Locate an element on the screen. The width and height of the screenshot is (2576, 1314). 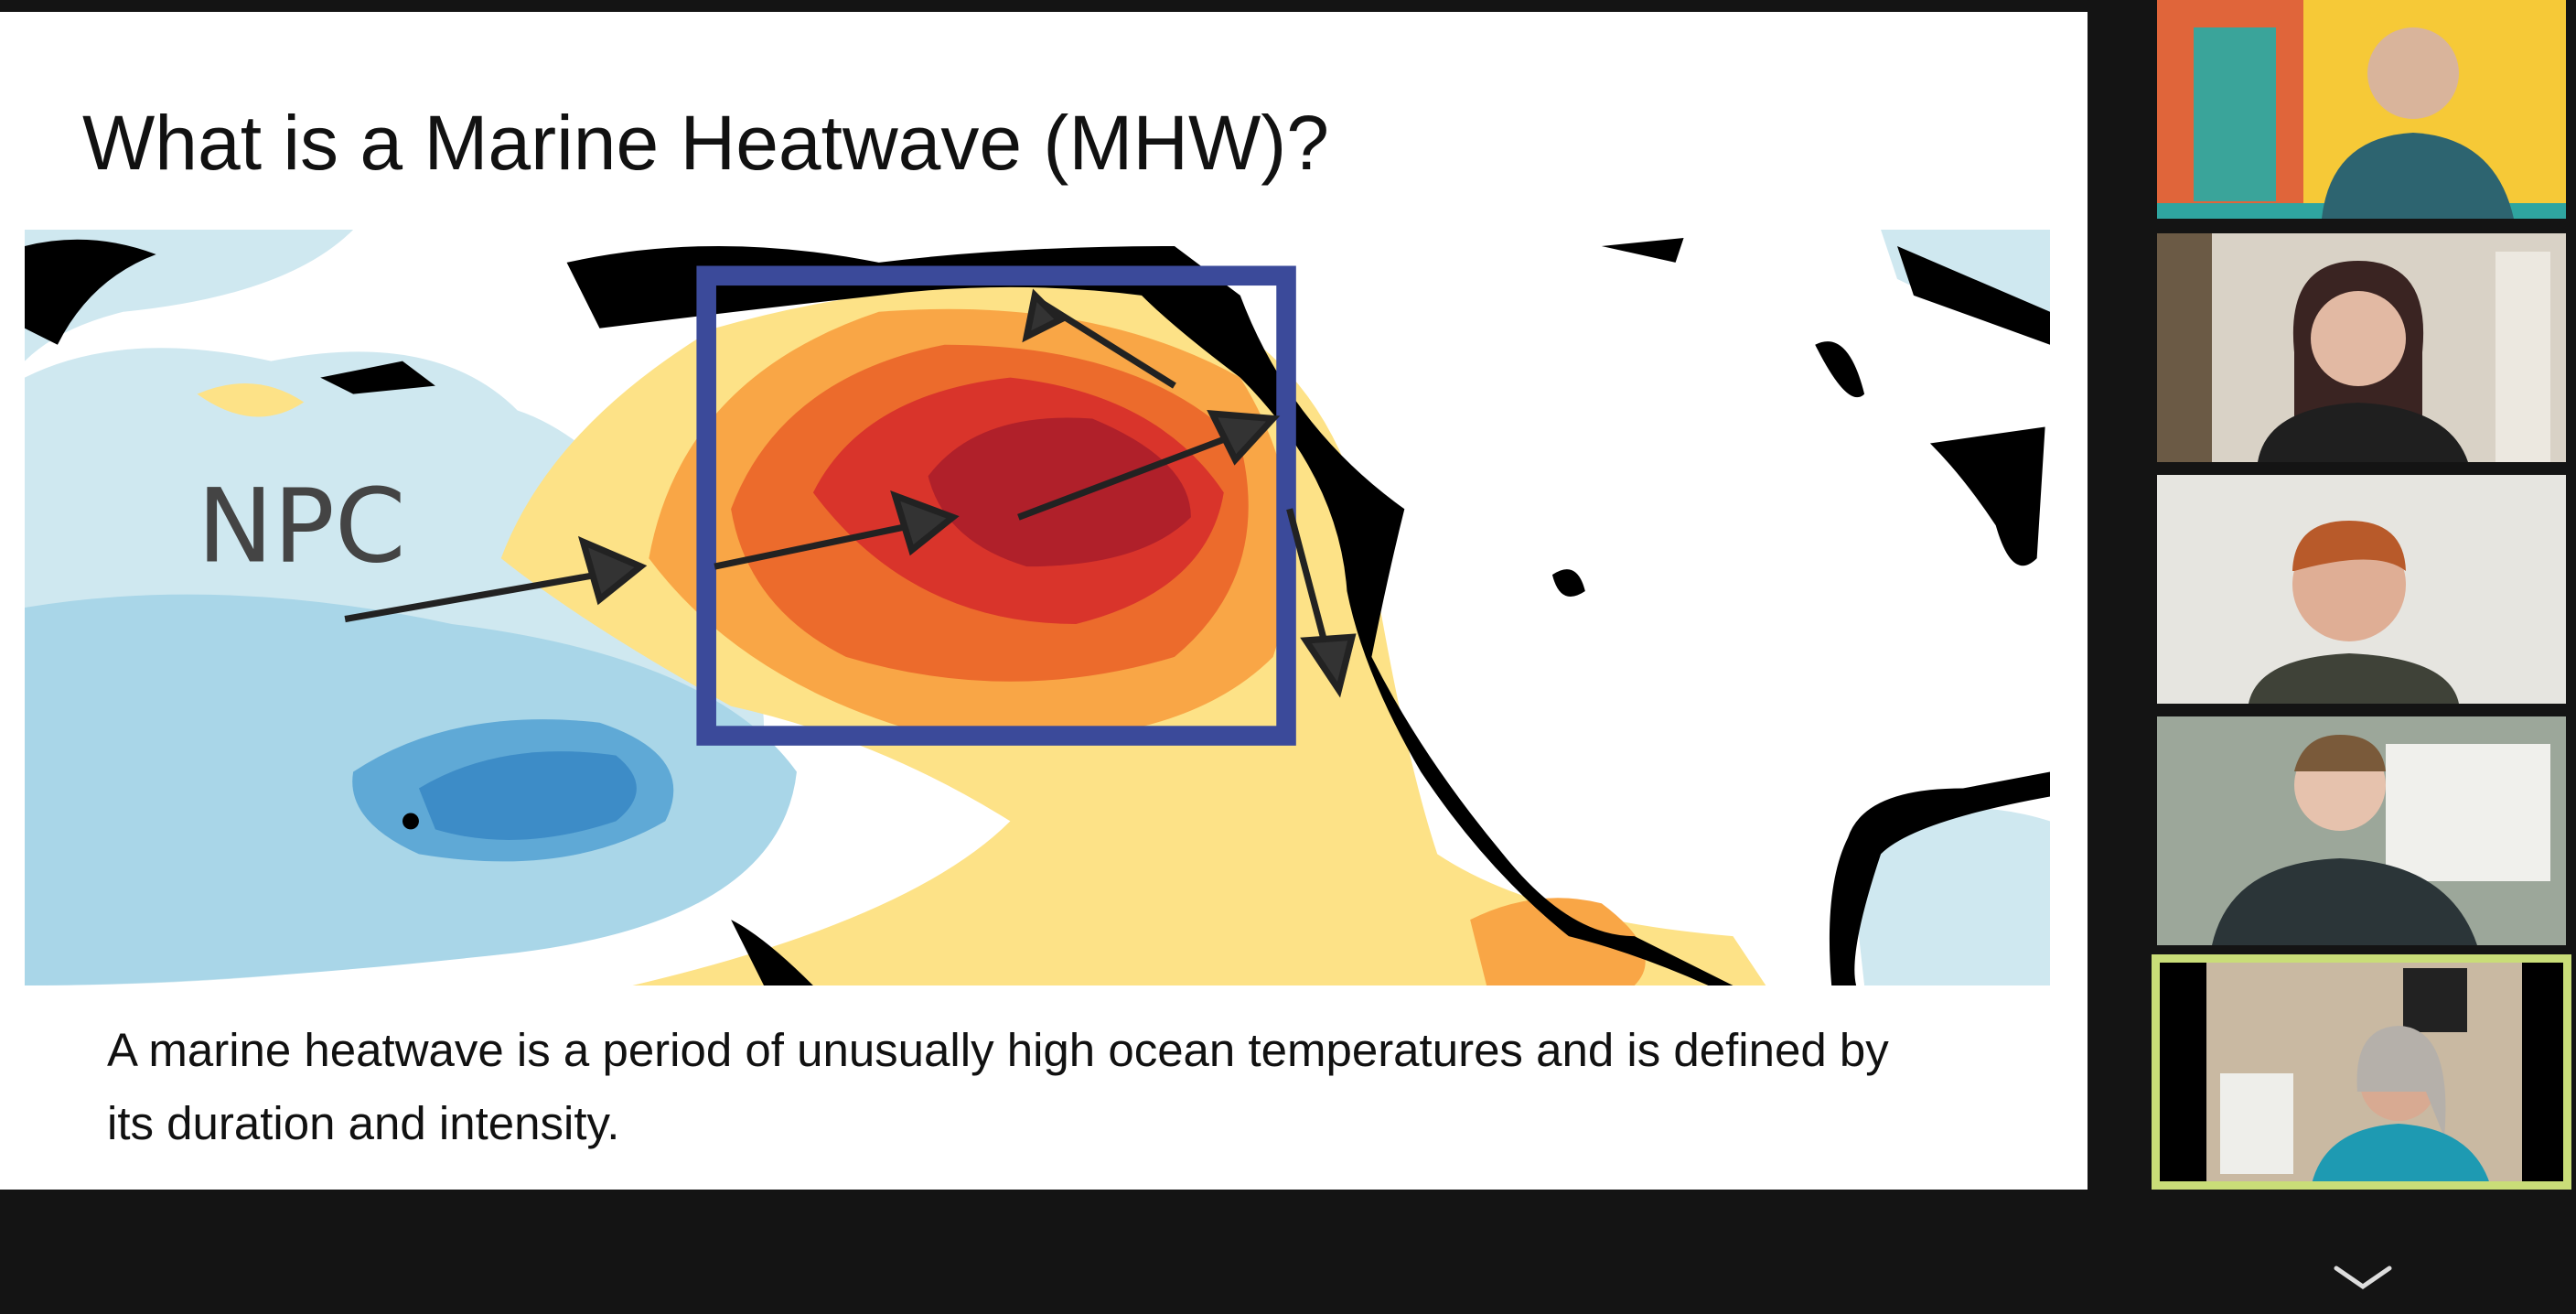
scroll-down-chevron is located at coordinates (2363, 1278).